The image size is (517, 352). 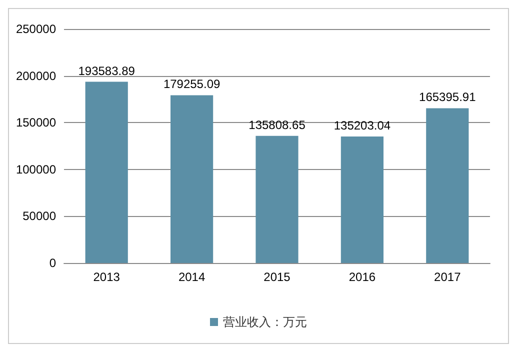 I want to click on y-tick-label: 250000, so click(x=36, y=29).